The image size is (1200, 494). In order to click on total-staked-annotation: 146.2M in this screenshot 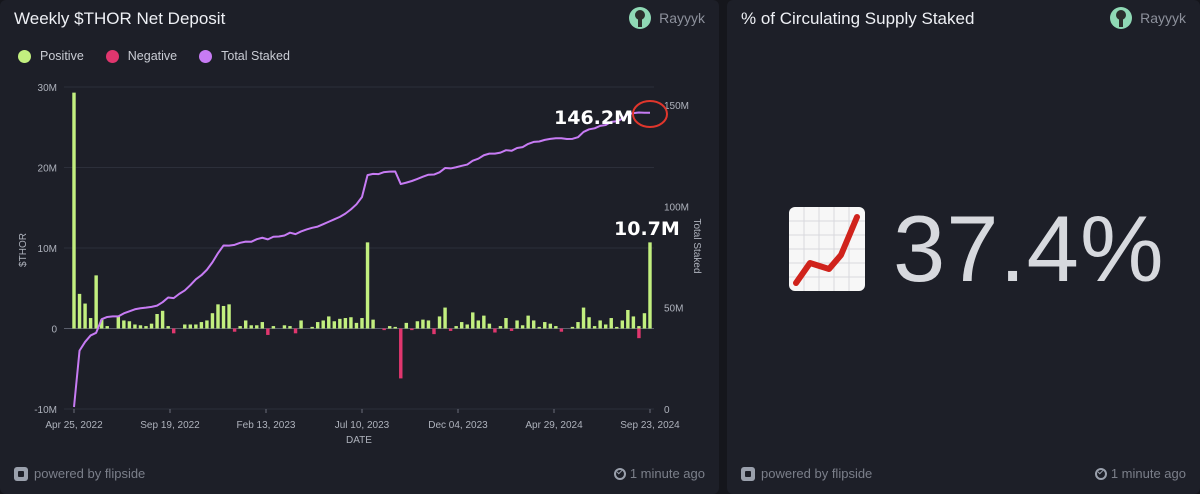, I will do `click(593, 118)`.